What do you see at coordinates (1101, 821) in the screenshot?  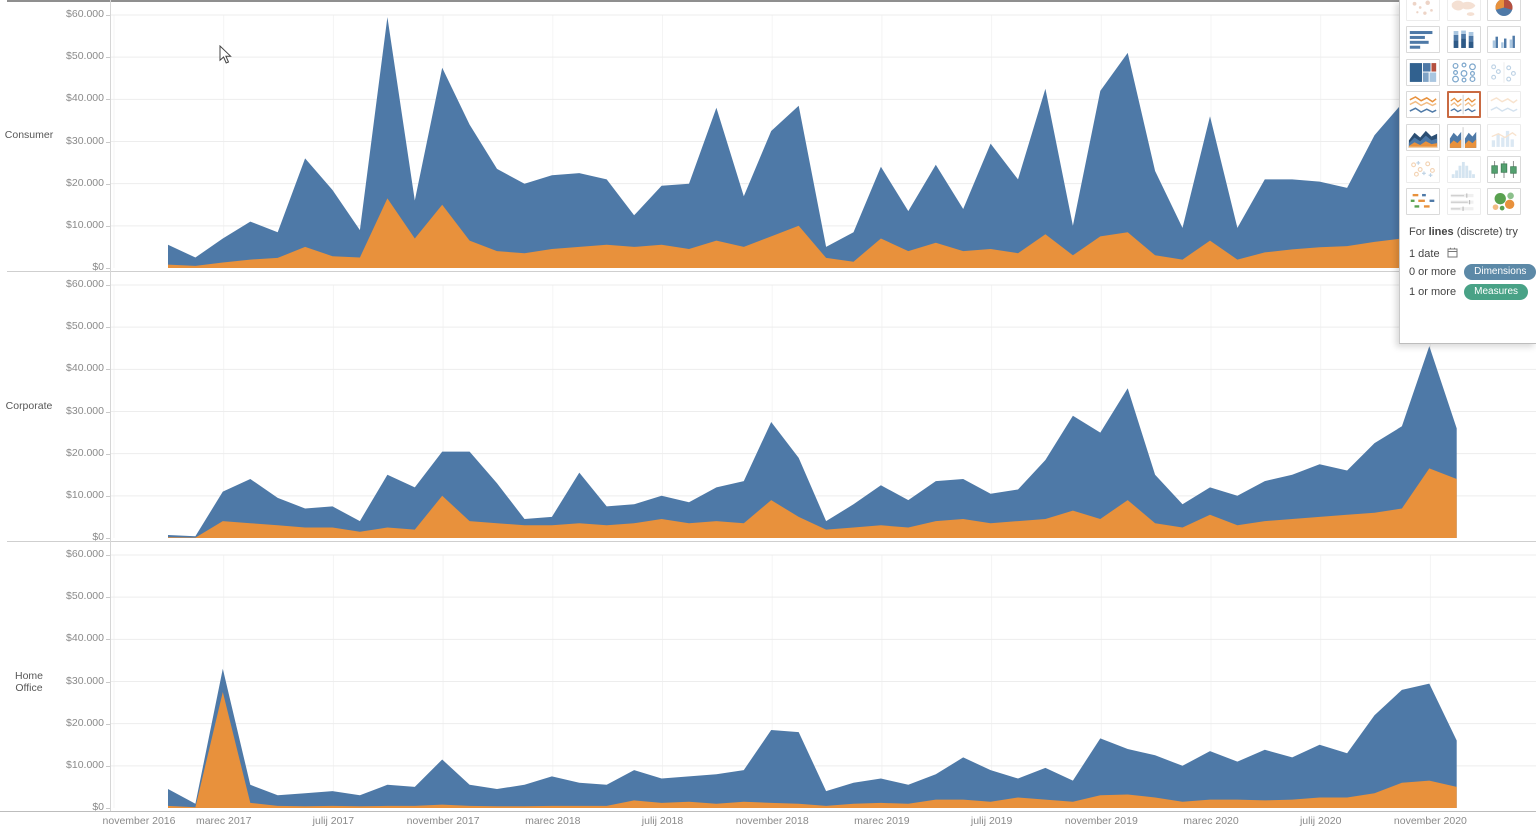 I see `x-axis-label: november 2019` at bounding box center [1101, 821].